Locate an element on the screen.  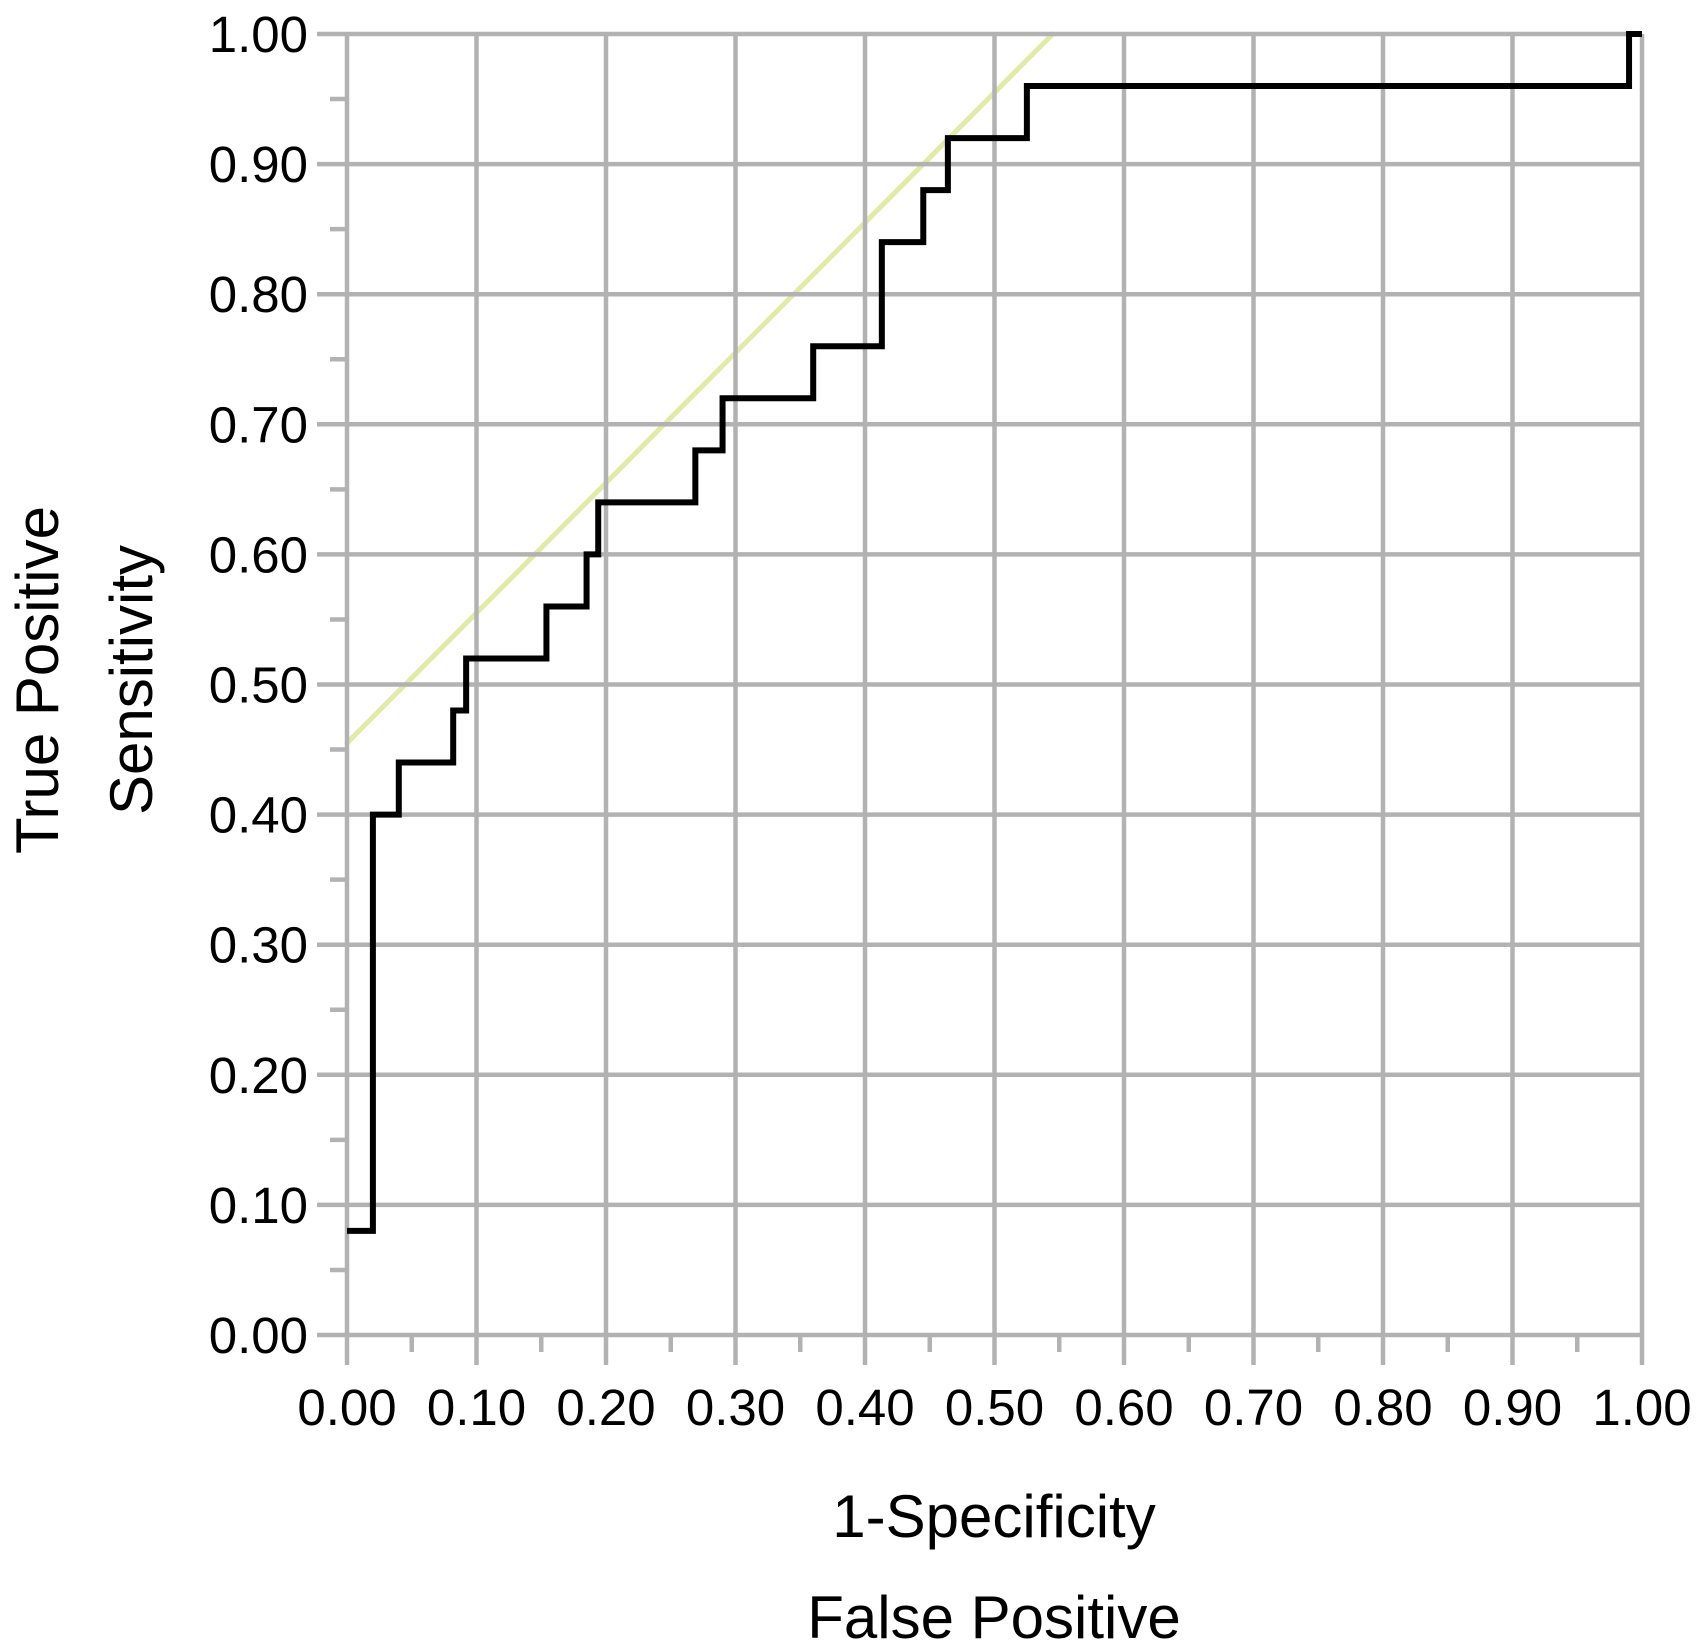
y-tick-label: 0.70 is located at coordinates (258, 424).